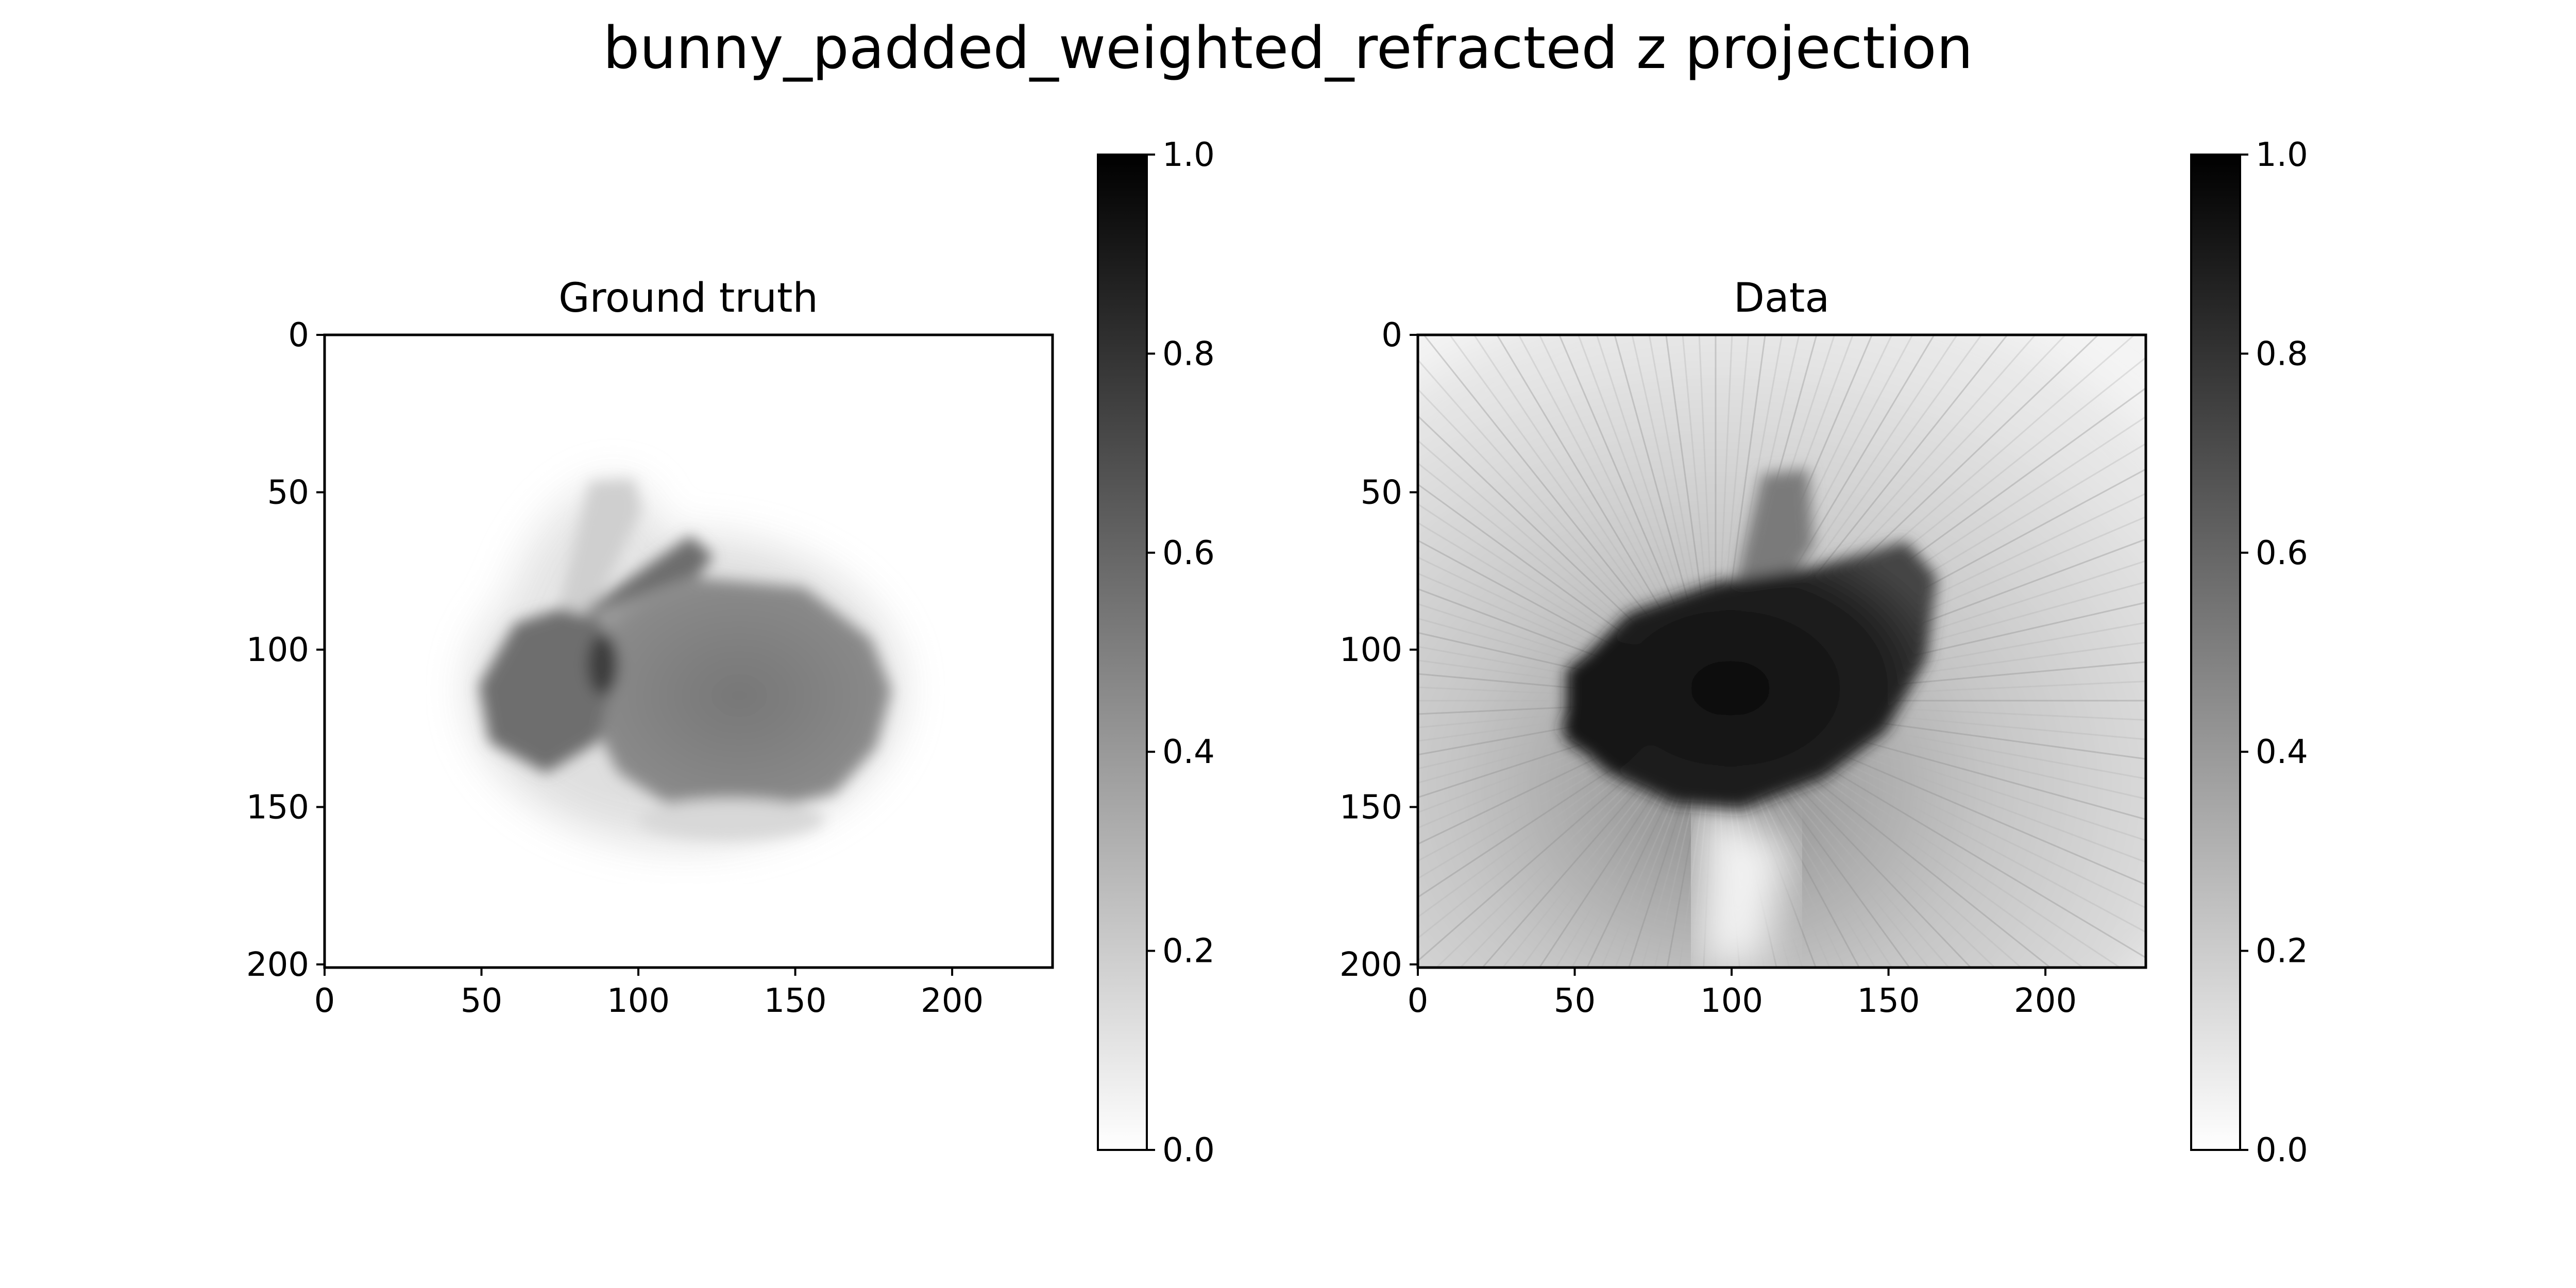 This screenshot has height=1288, width=2576. What do you see at coordinates (1181, 653) in the screenshot?
I see `ground-truth-colorbar-ticks: 0.0 0.2 0.4 0.6 0.8 1.0` at bounding box center [1181, 653].